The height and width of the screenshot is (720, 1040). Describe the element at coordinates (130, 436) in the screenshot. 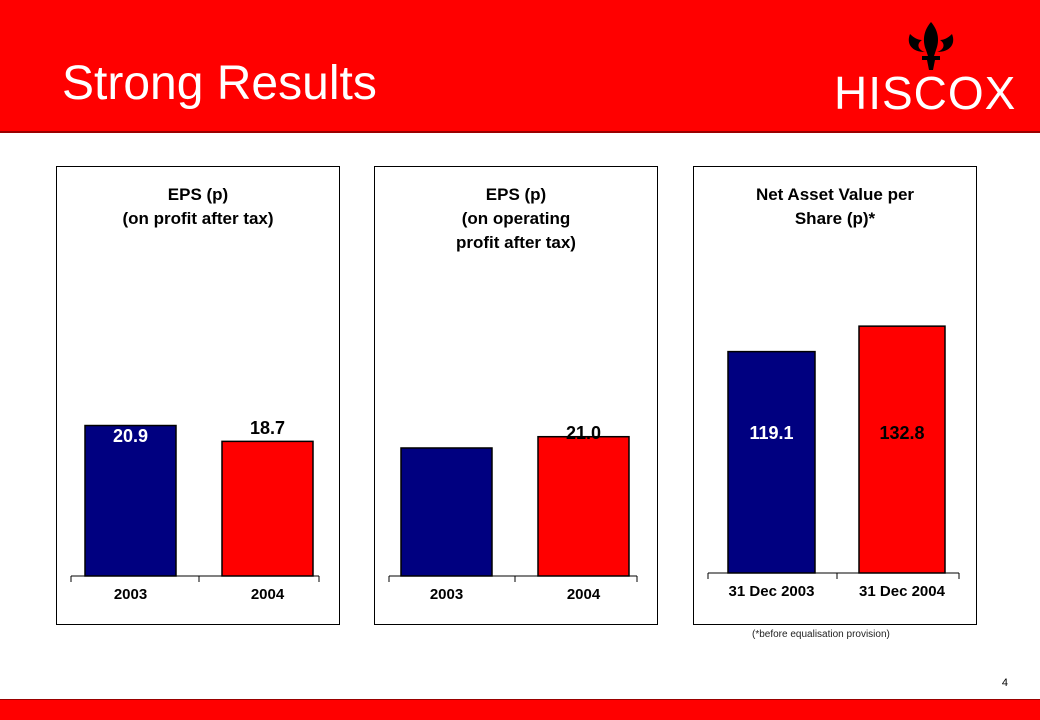

I see `bar-value-label: 20.9` at that location.